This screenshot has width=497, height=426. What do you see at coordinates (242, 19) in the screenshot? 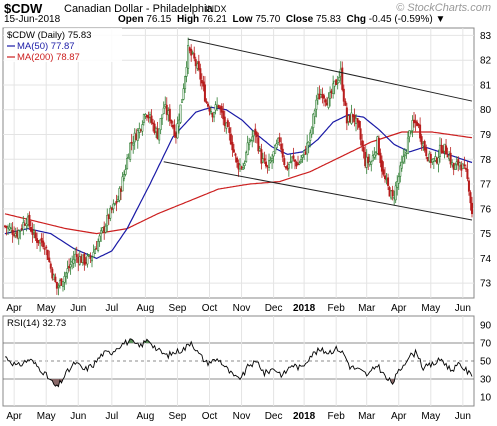
I see `low-label: Low` at bounding box center [242, 19].